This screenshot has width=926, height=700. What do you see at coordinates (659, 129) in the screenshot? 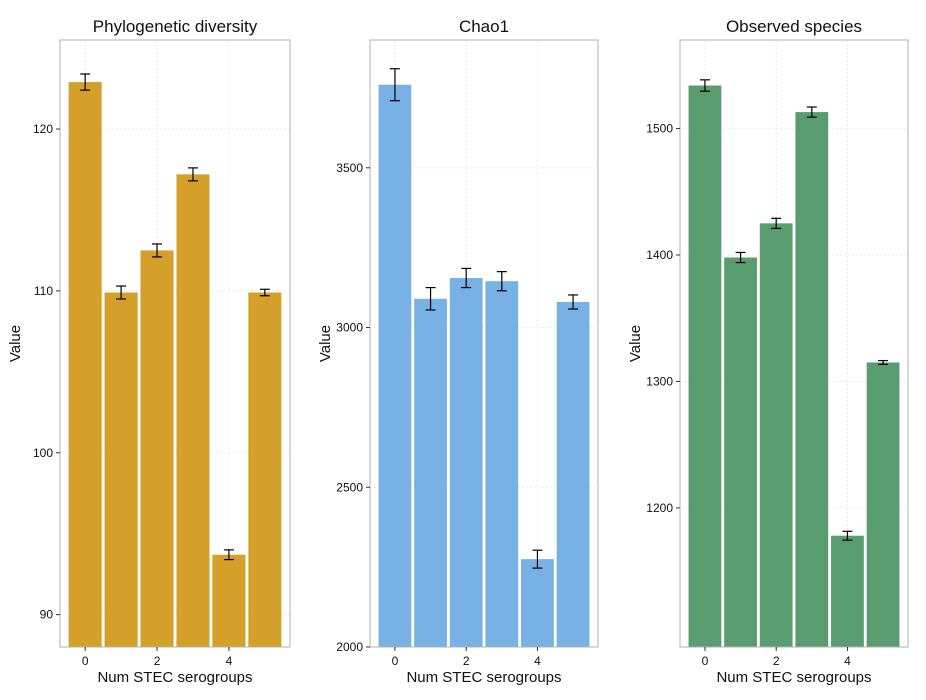
I see `y-tick-label: 1500` at bounding box center [659, 129].